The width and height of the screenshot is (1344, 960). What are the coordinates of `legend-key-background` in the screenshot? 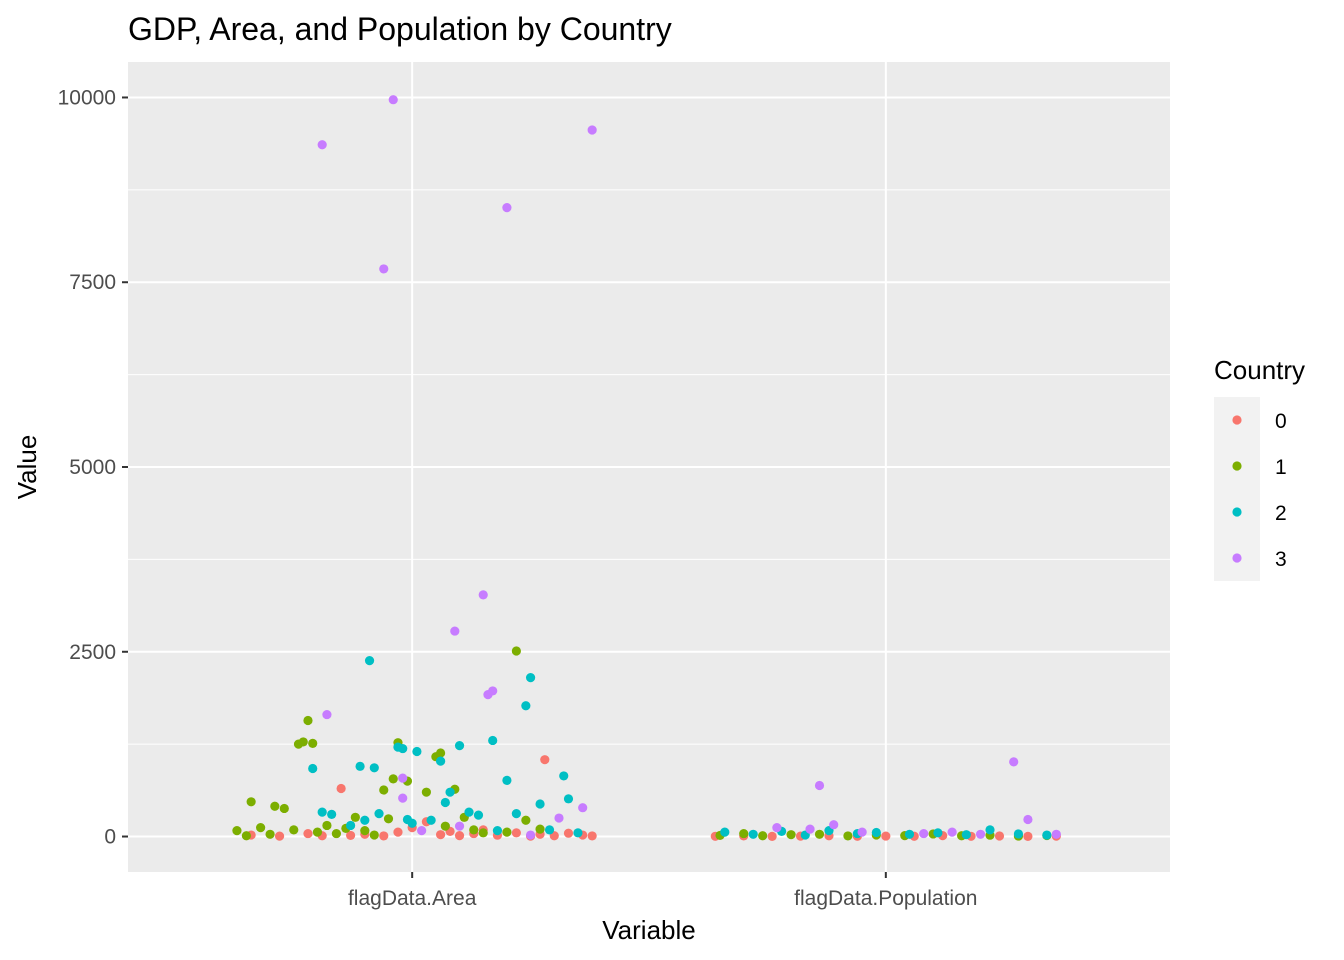 It's located at (1237, 489).